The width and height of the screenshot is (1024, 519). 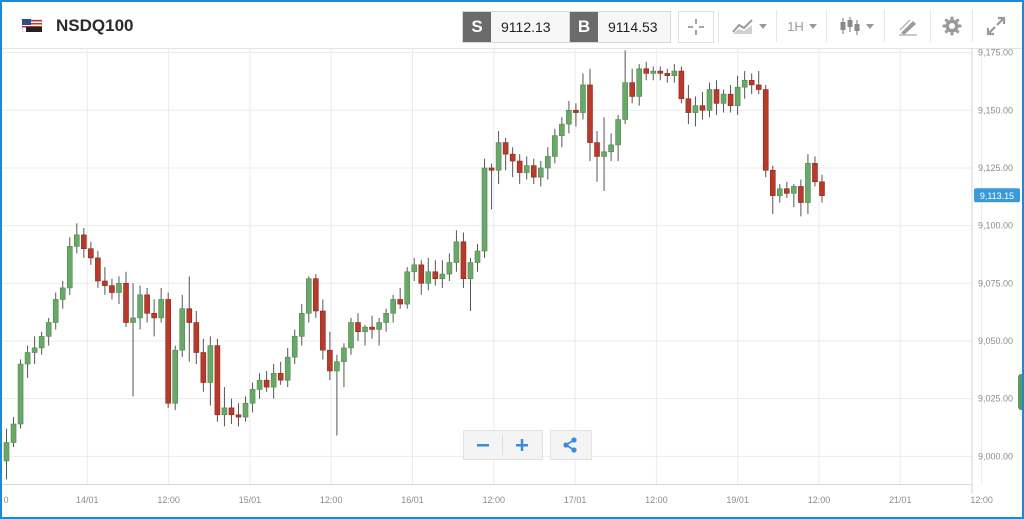 I want to click on candlestick-icon, so click(x=849, y=26).